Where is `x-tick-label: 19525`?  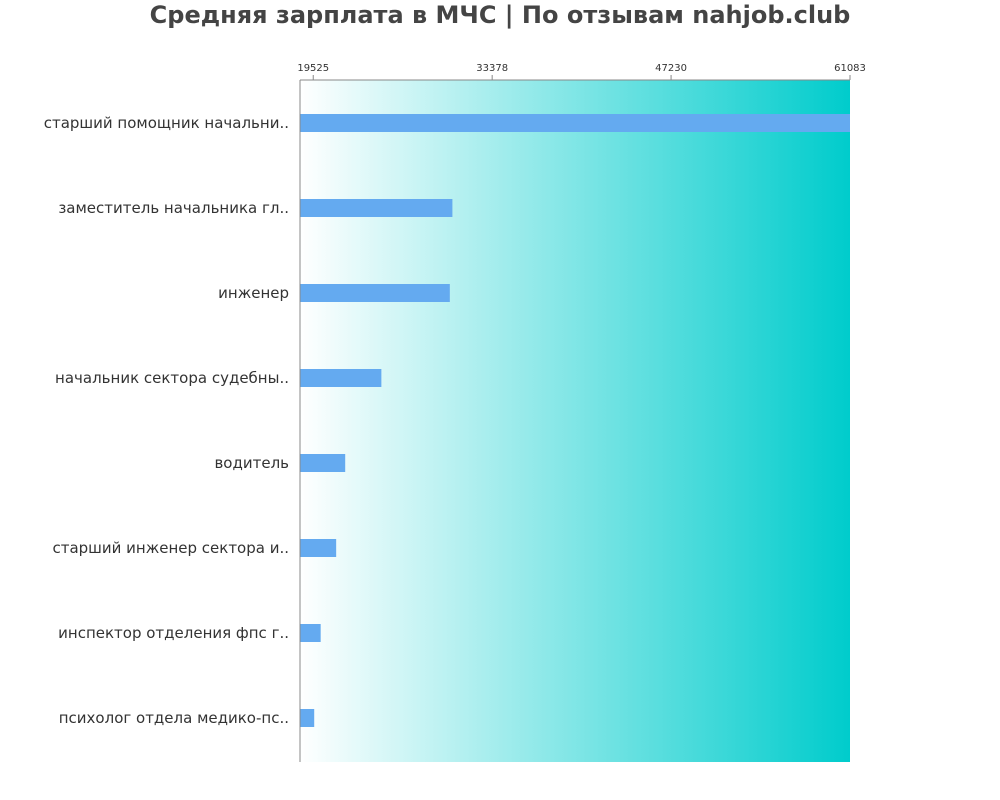
x-tick-label: 19525 is located at coordinates (313, 68).